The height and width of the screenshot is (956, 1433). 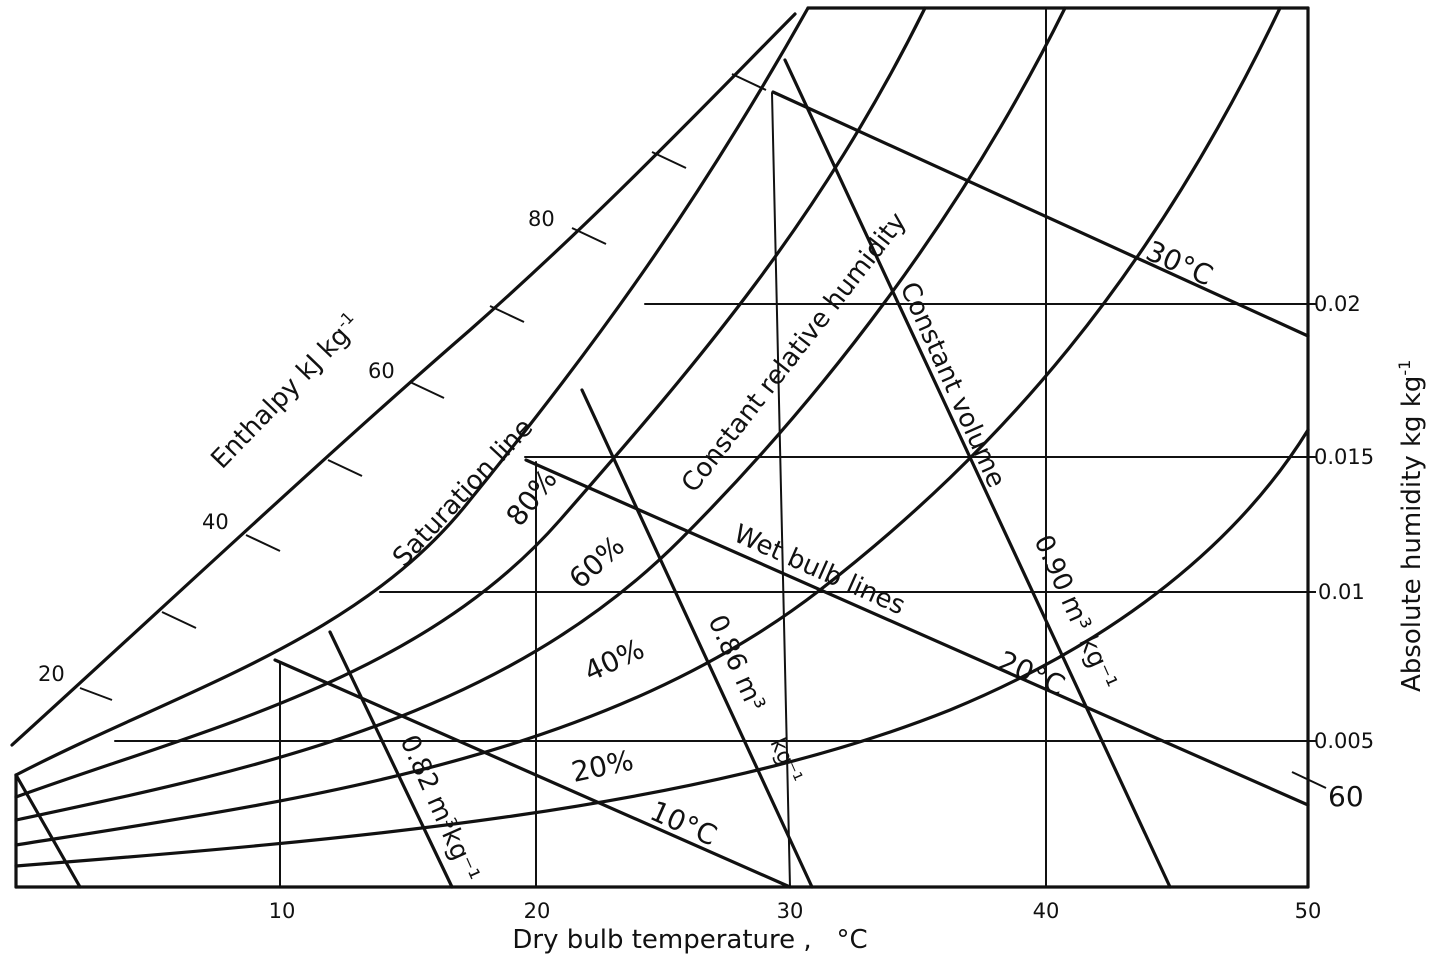 I want to click on x-axis-tick-labels: 10 20 30 40 50, so click(x=795, y=911).